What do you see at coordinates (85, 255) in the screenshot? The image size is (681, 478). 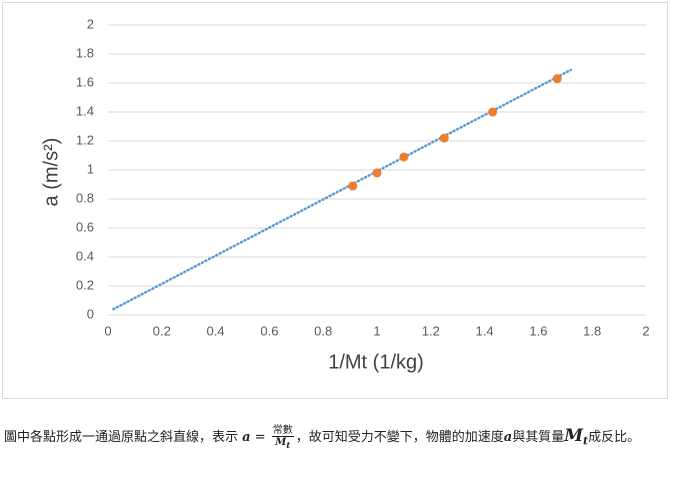 I see `y-tick-label: 0.4` at bounding box center [85, 255].